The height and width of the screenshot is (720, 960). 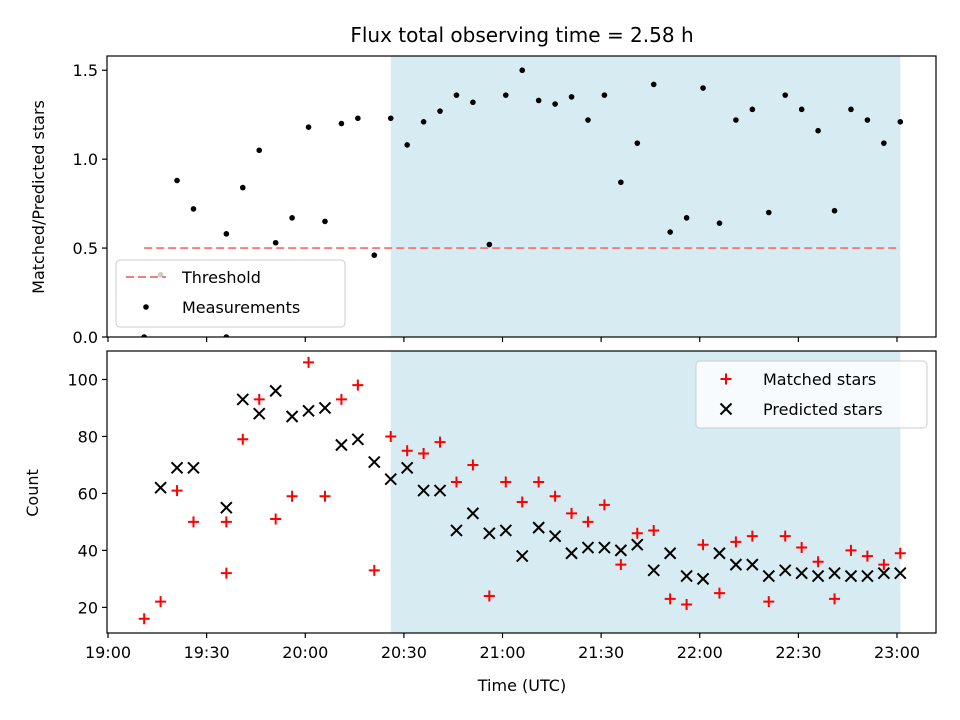 What do you see at coordinates (823, 409) in the screenshot?
I see `legend-predicted-label: Predicted stars` at bounding box center [823, 409].